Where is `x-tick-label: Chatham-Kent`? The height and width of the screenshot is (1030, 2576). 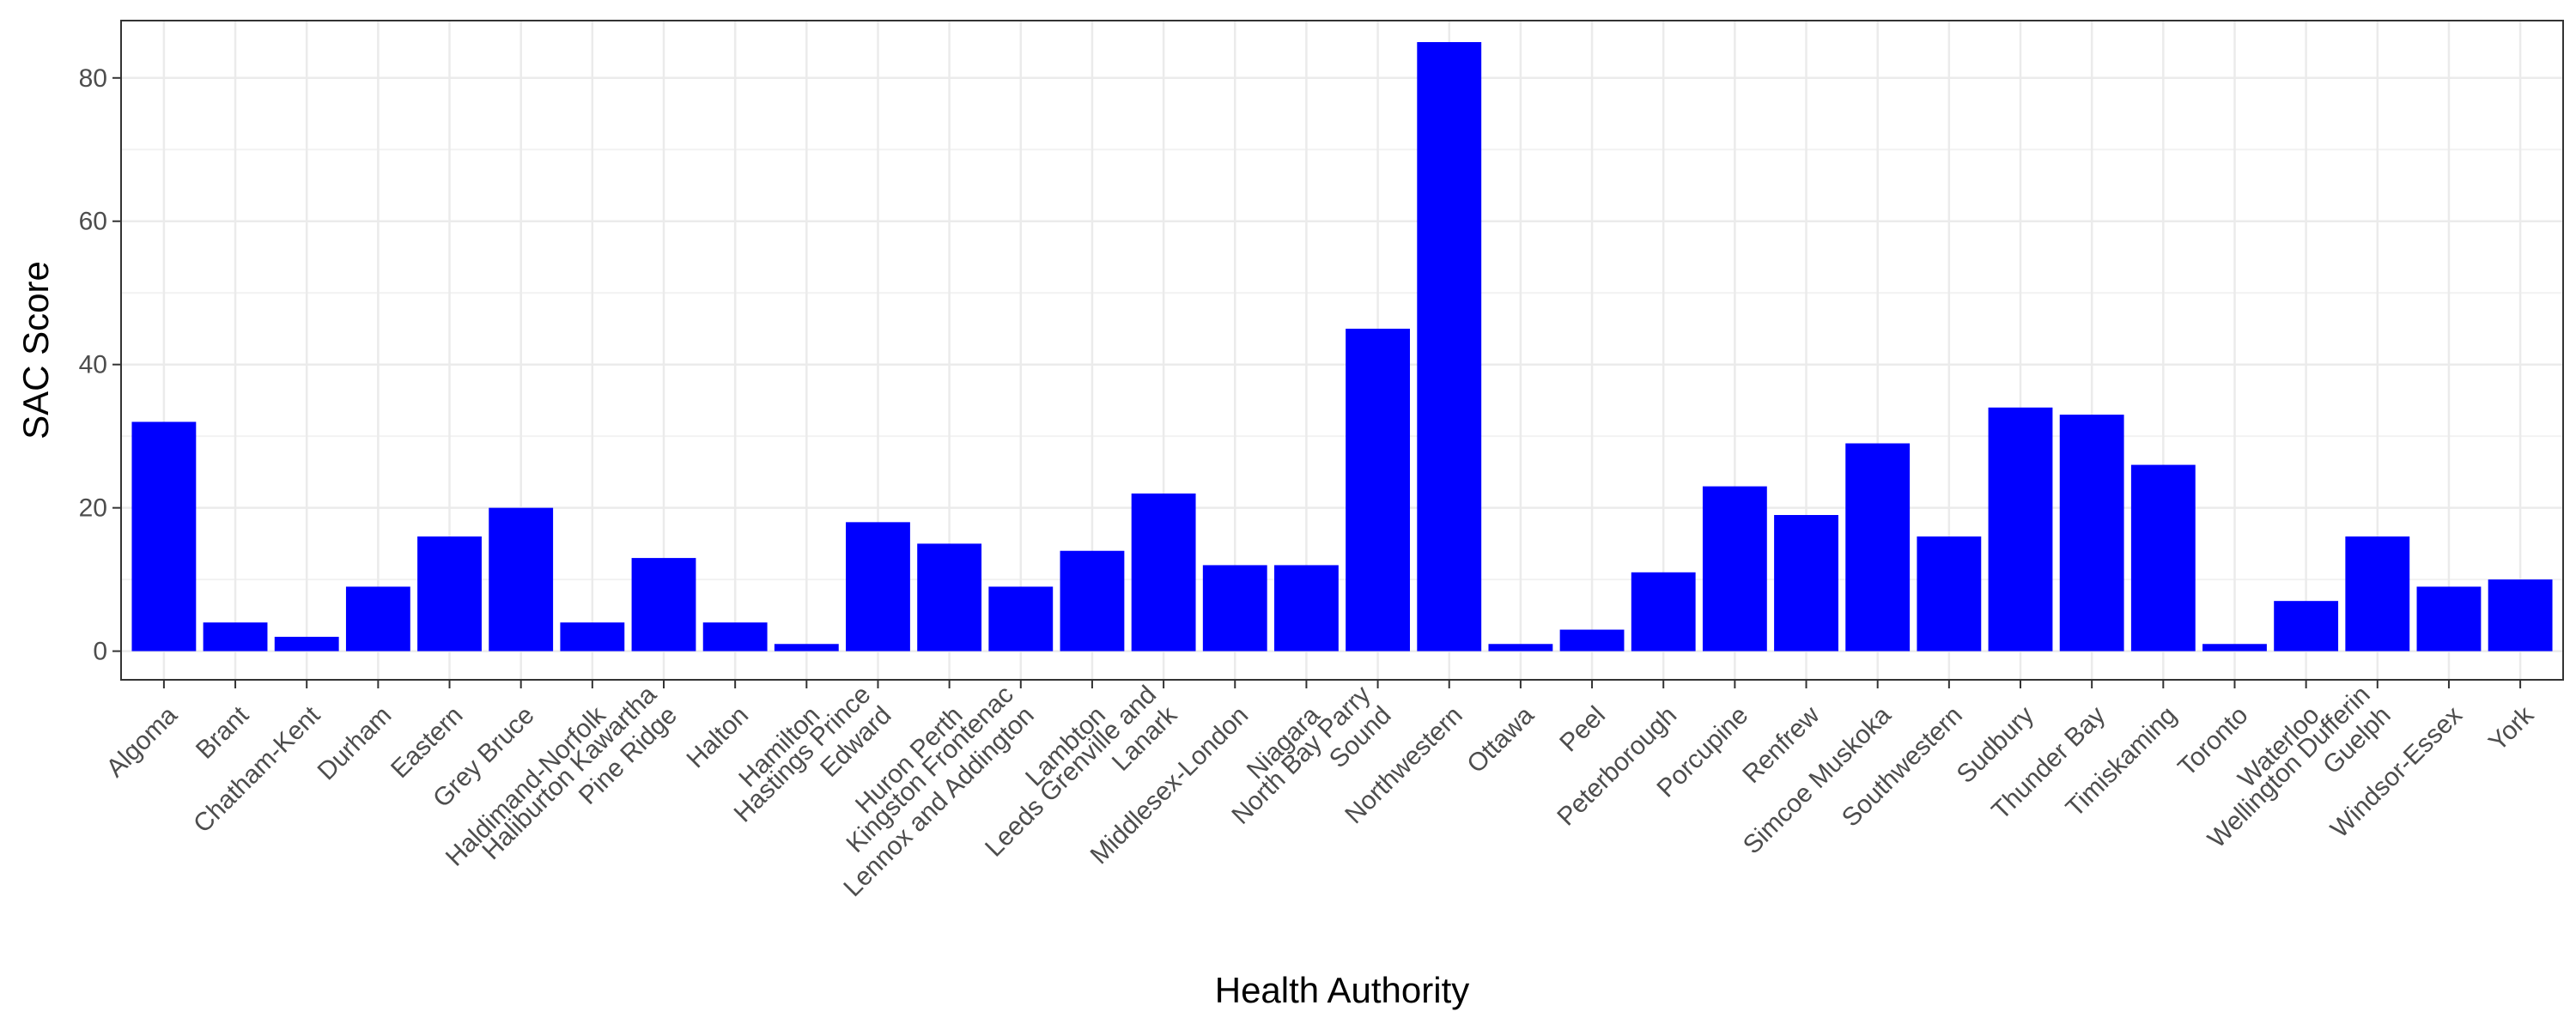
x-tick-label: Chatham-Kent is located at coordinates (257, 769).